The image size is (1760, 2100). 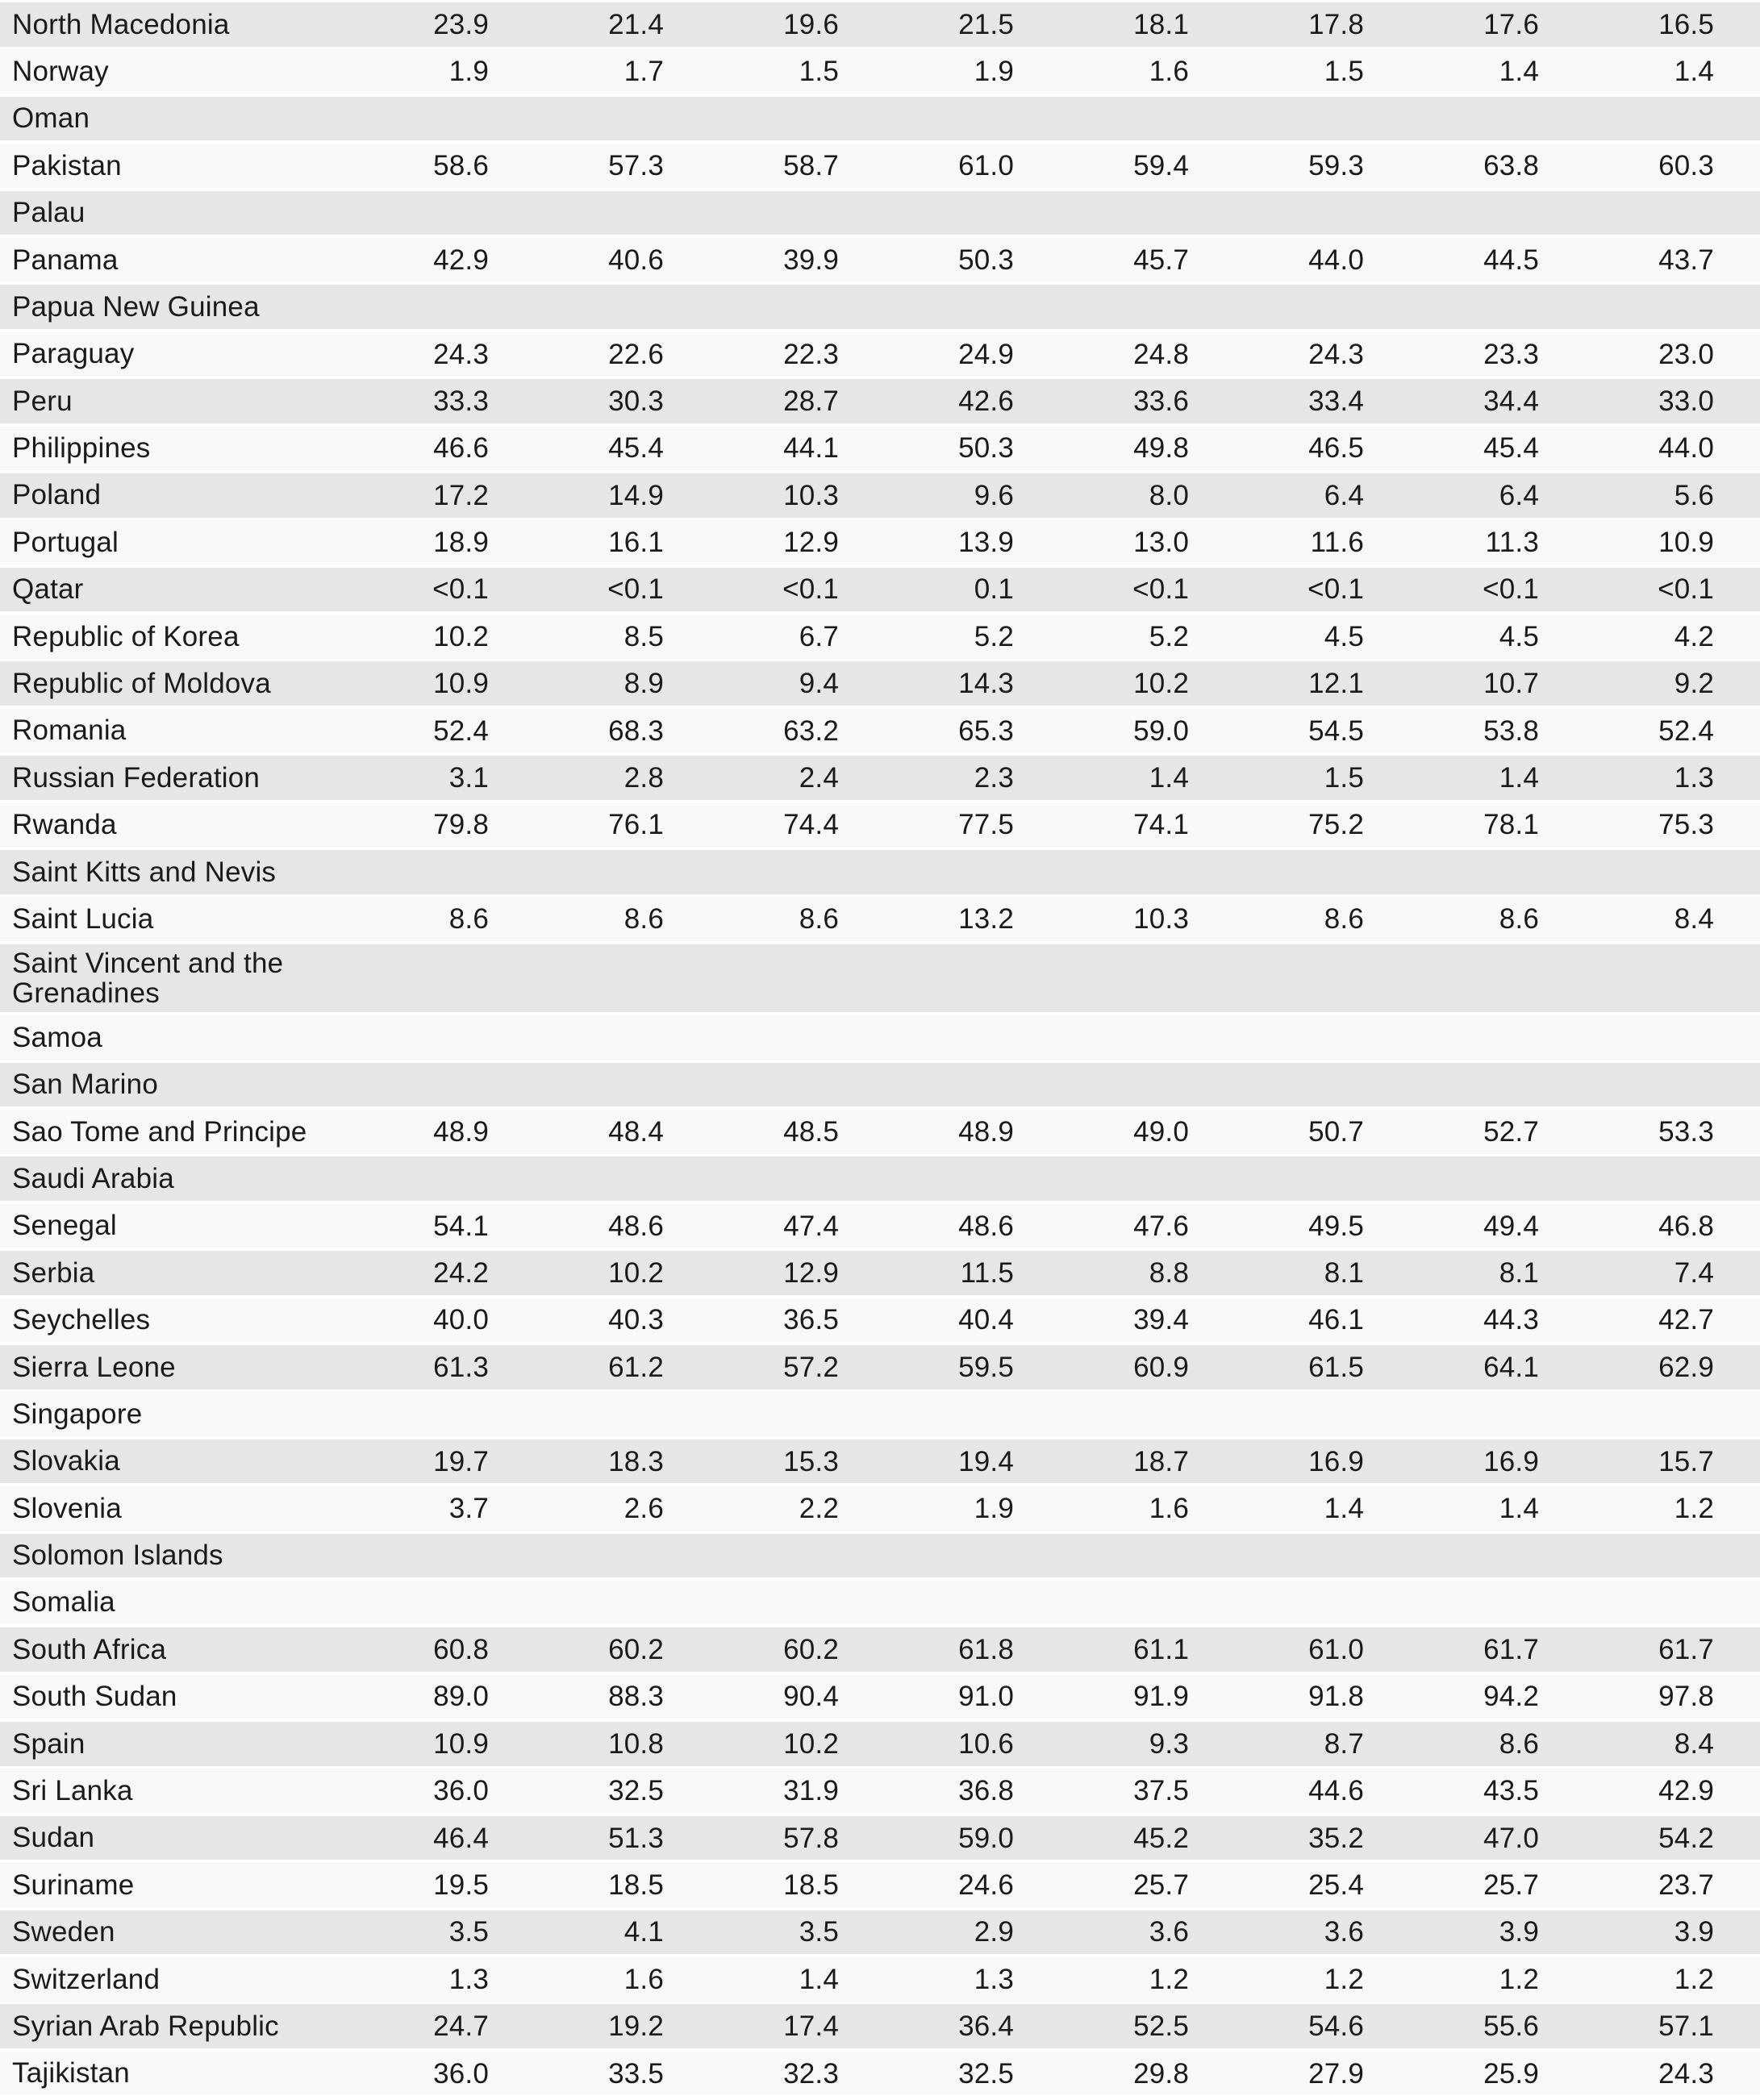 What do you see at coordinates (1686, 731) in the screenshot?
I see `value-cell: 52.4` at bounding box center [1686, 731].